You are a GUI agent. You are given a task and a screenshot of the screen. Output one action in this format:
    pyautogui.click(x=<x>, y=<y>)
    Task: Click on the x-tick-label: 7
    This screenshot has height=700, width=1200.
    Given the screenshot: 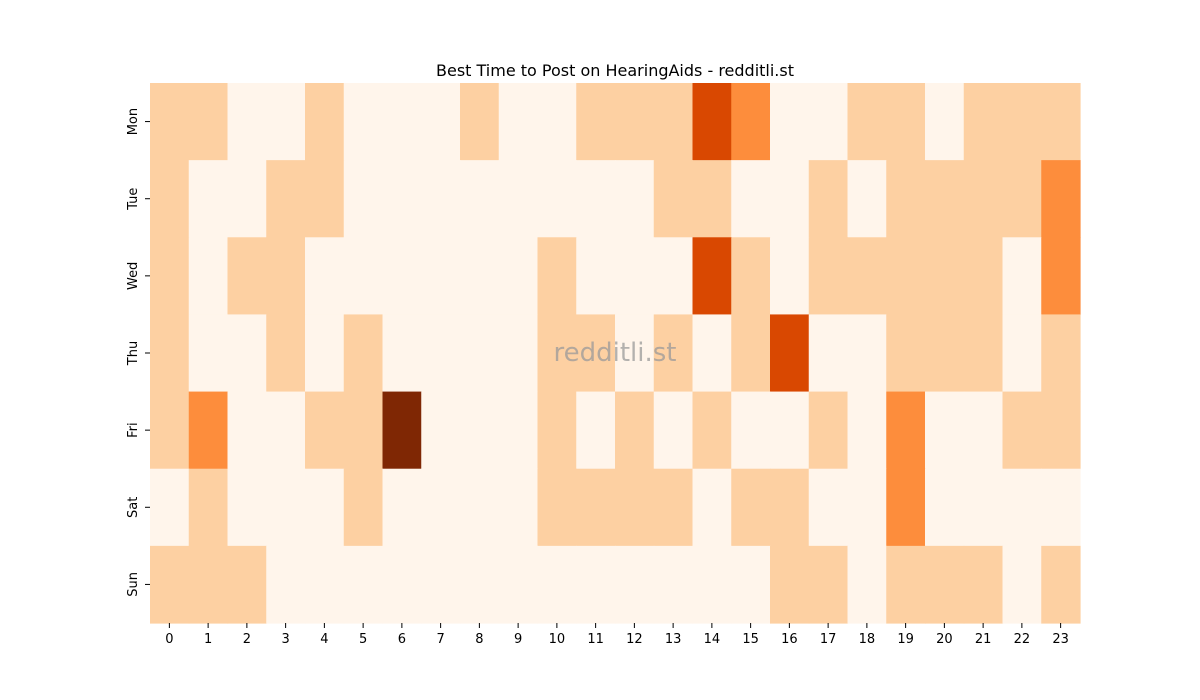 What is the action you would take?
    pyautogui.click(x=440, y=639)
    